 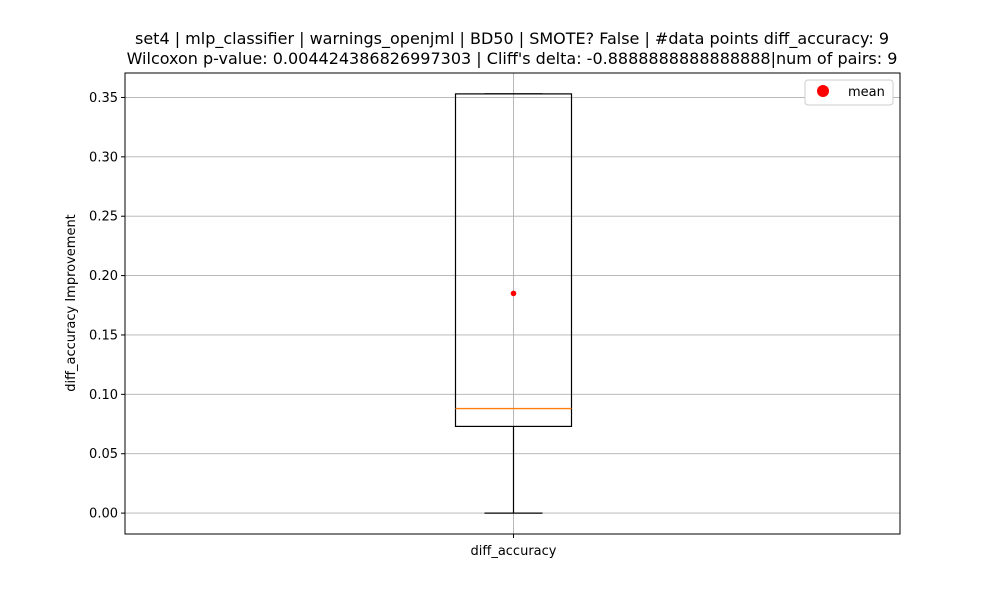 What do you see at coordinates (103, 276) in the screenshot?
I see `y-tick-label: 0.20` at bounding box center [103, 276].